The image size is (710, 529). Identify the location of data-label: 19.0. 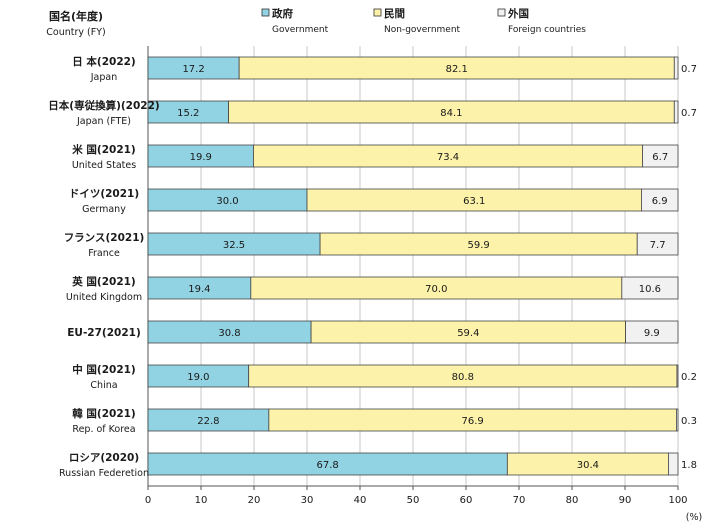
(198, 377).